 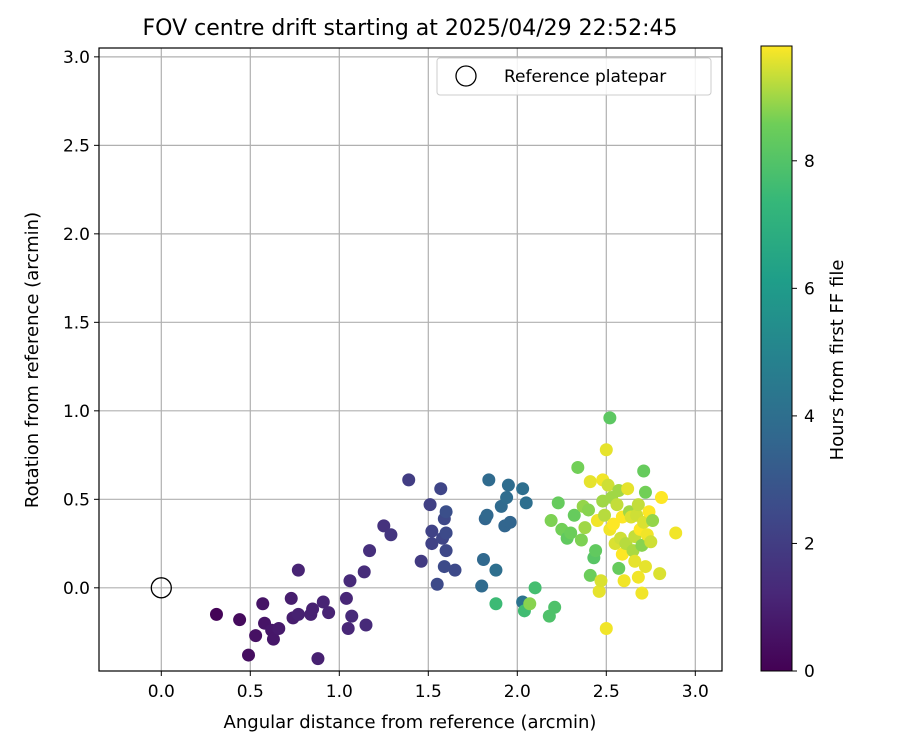 What do you see at coordinates (76, 500) in the screenshot?
I see `y-tick-label: 0.5` at bounding box center [76, 500].